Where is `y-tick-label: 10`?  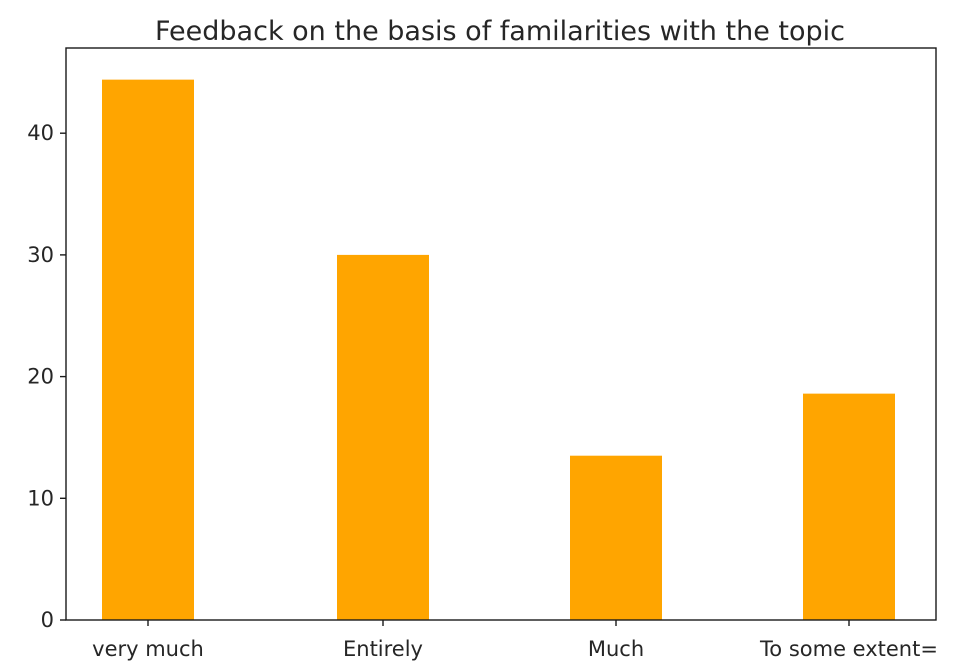
y-tick-label: 10 is located at coordinates (40, 498).